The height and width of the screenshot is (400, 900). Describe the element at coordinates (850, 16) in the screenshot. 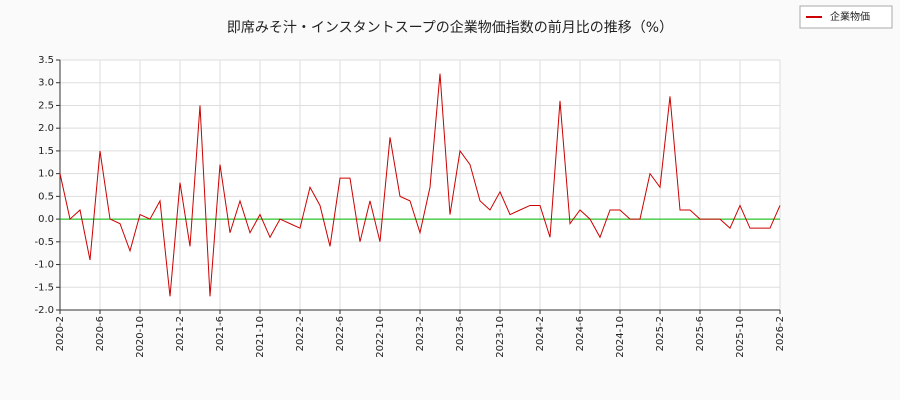

I see `legend-label: 企業物価` at that location.